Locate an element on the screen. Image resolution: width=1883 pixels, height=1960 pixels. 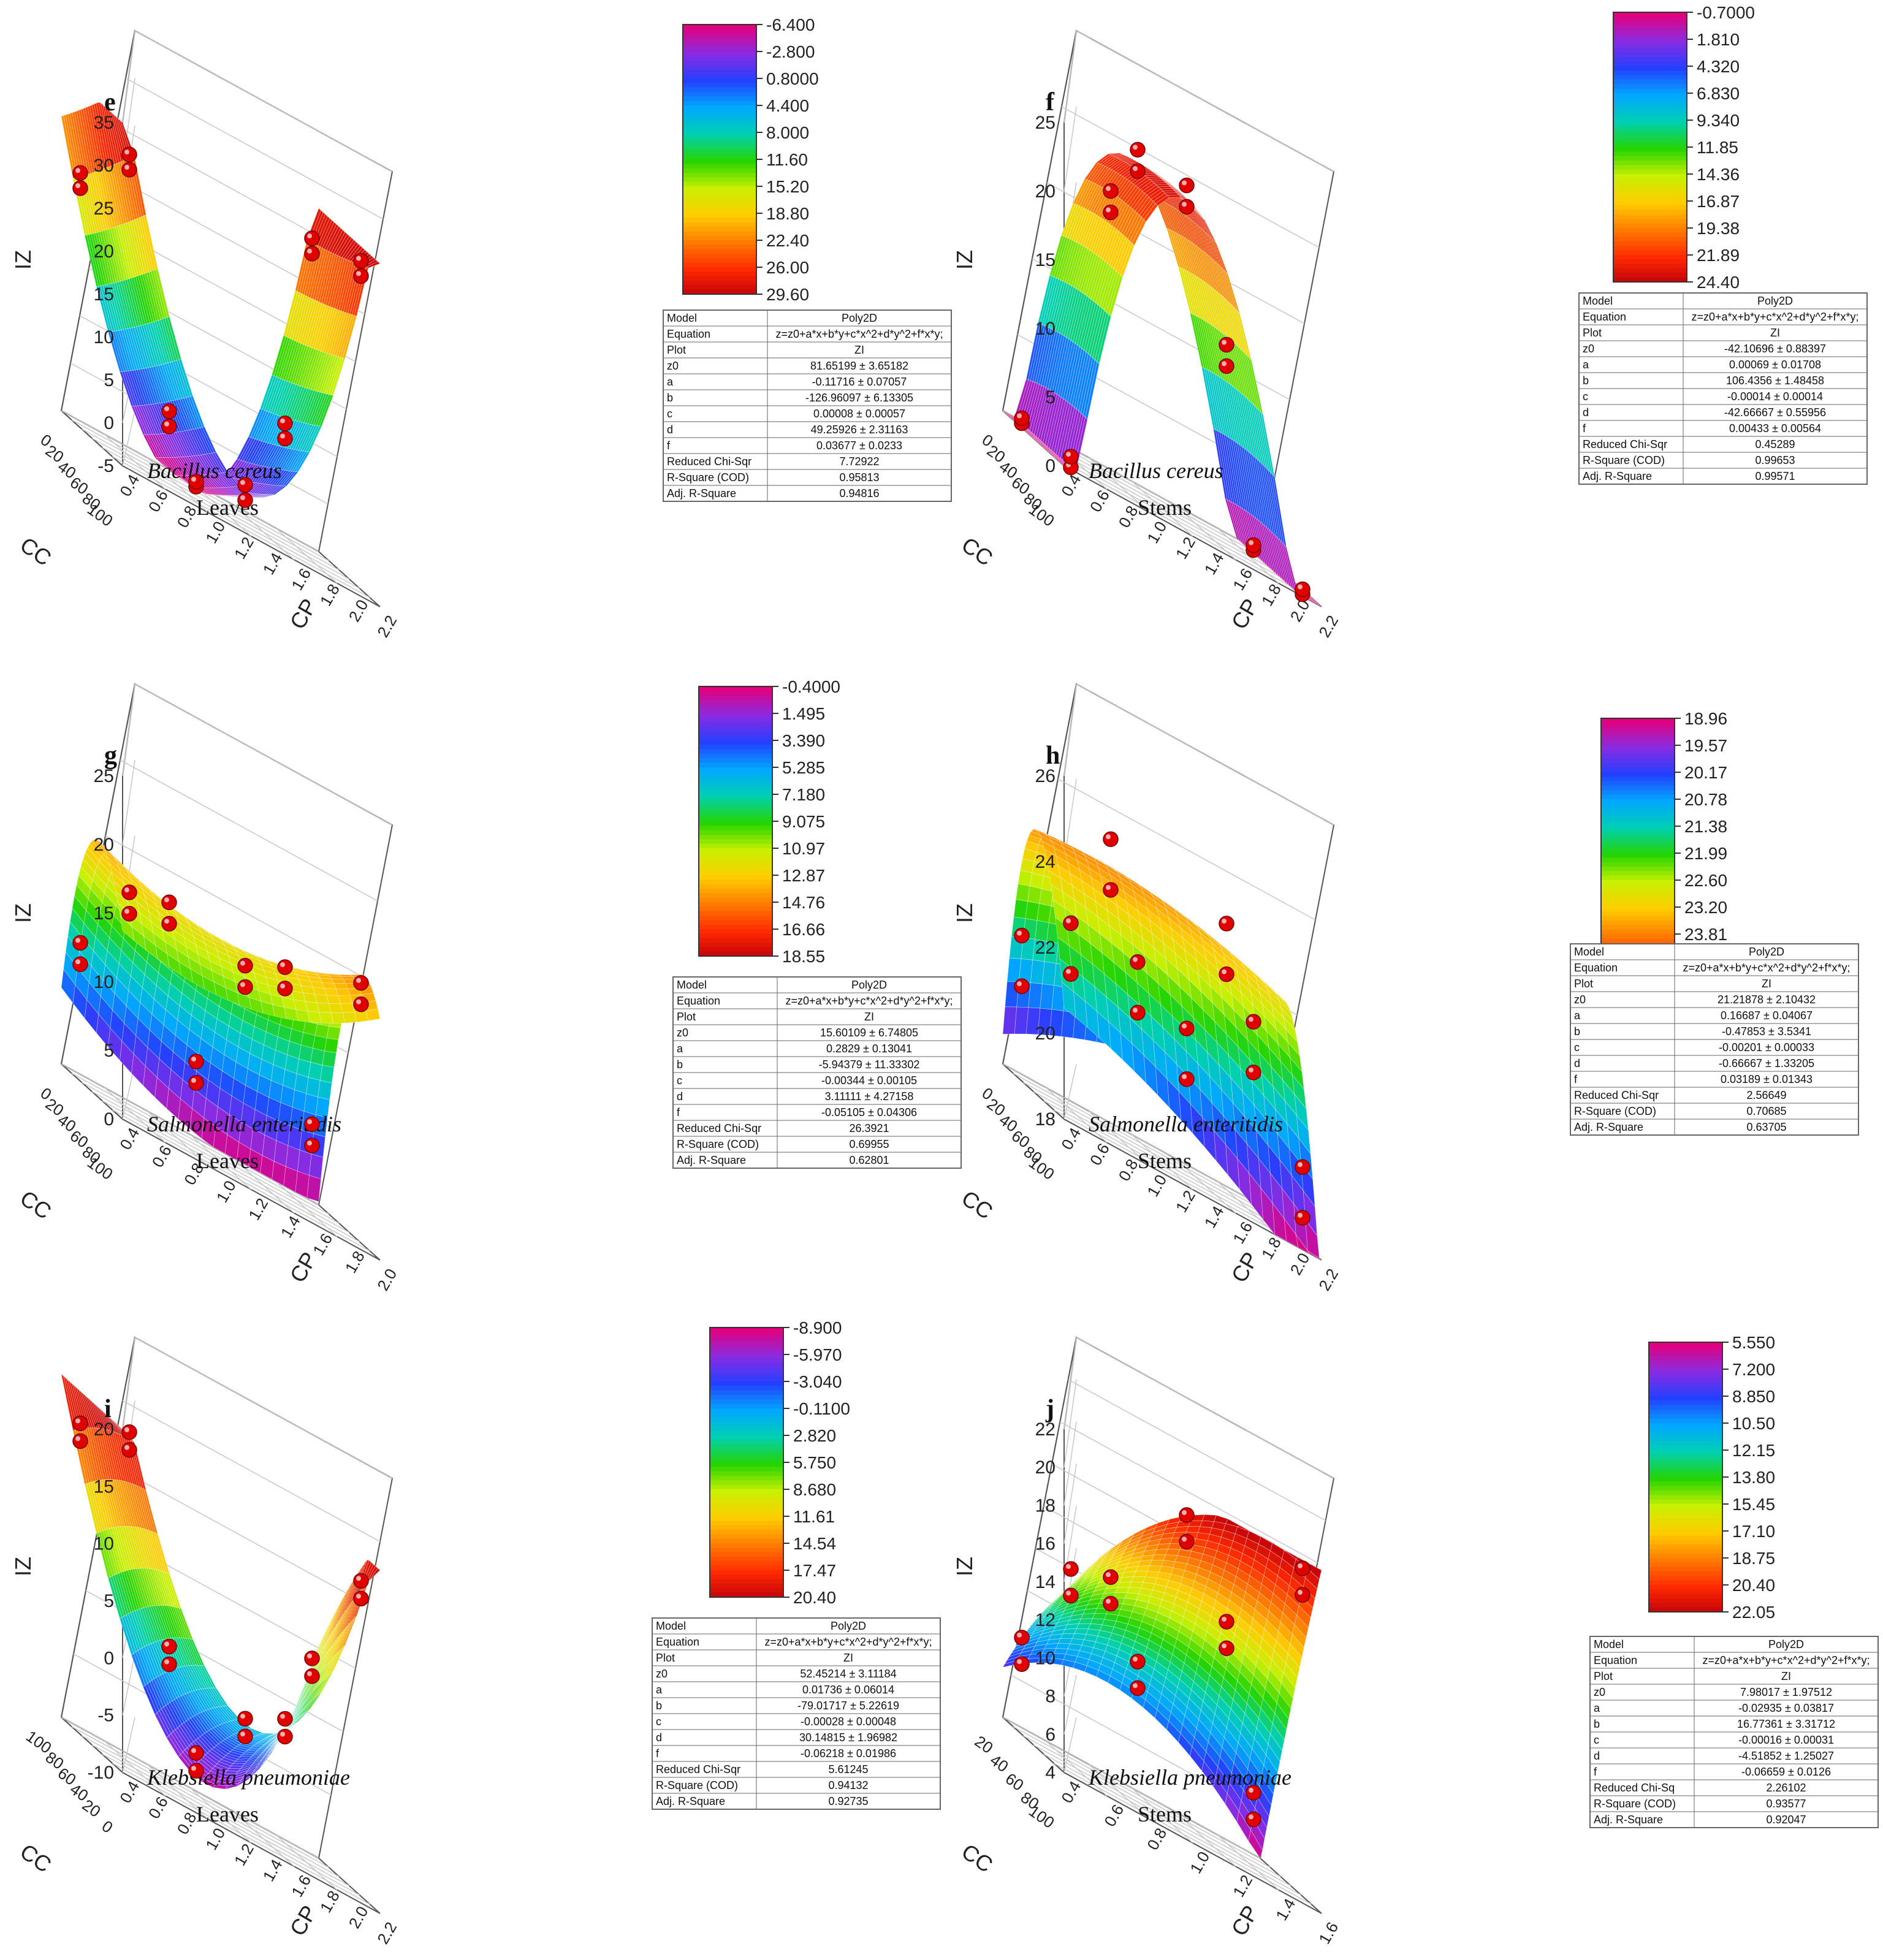
table-key: Equation is located at coordinates (677, 1642).